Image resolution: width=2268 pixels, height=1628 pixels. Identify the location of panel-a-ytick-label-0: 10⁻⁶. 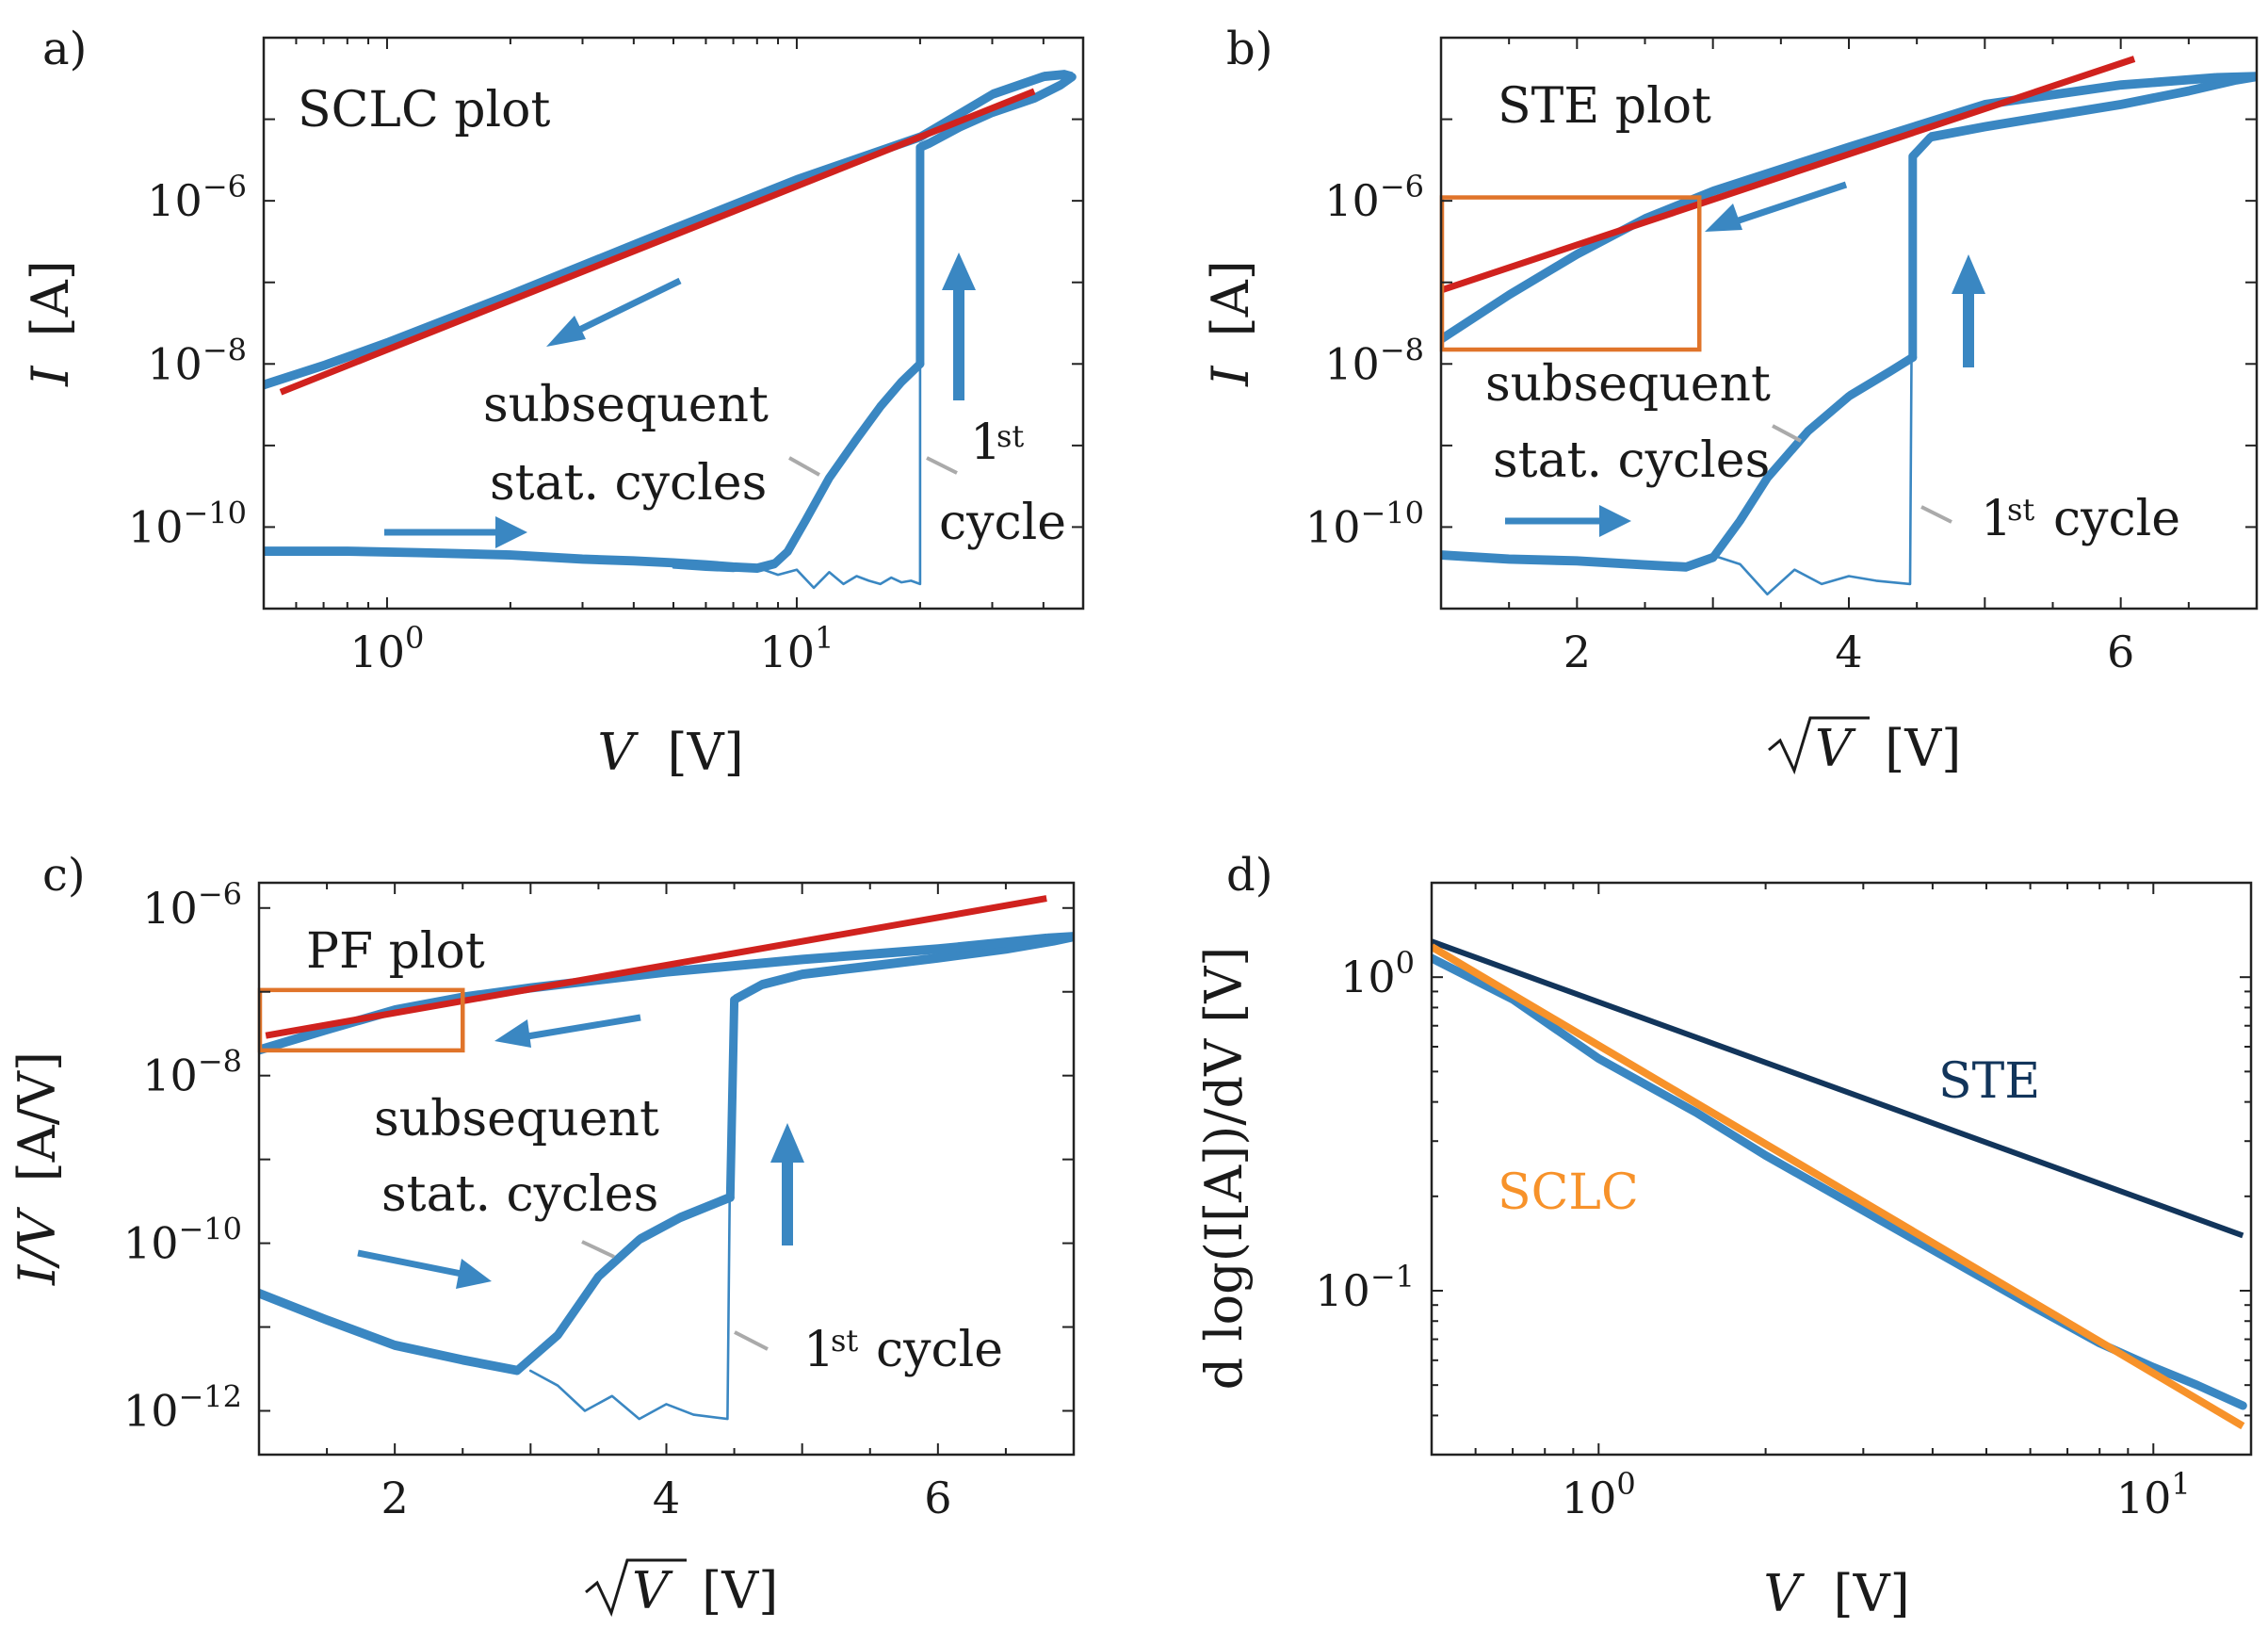
(197, 197).